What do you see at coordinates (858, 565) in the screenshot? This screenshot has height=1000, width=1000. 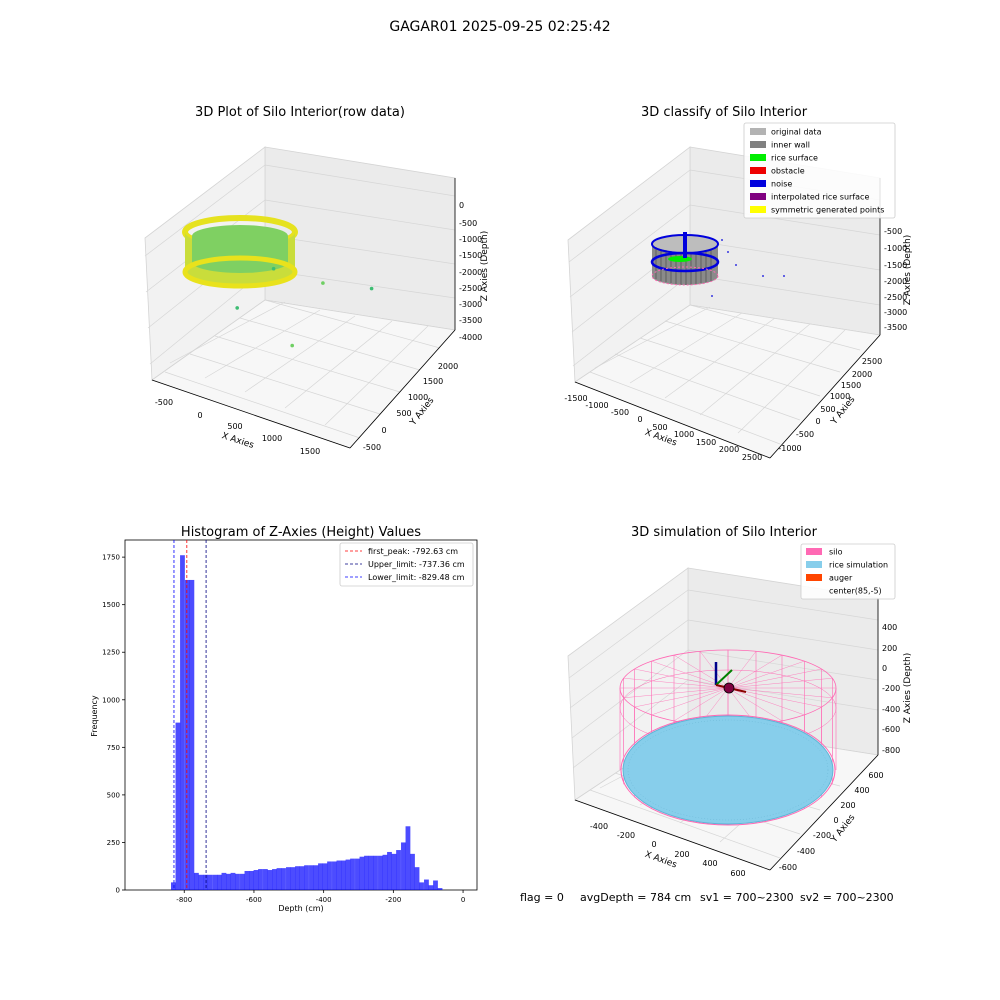 I see `simulation-legend-label: rice simulation` at bounding box center [858, 565].